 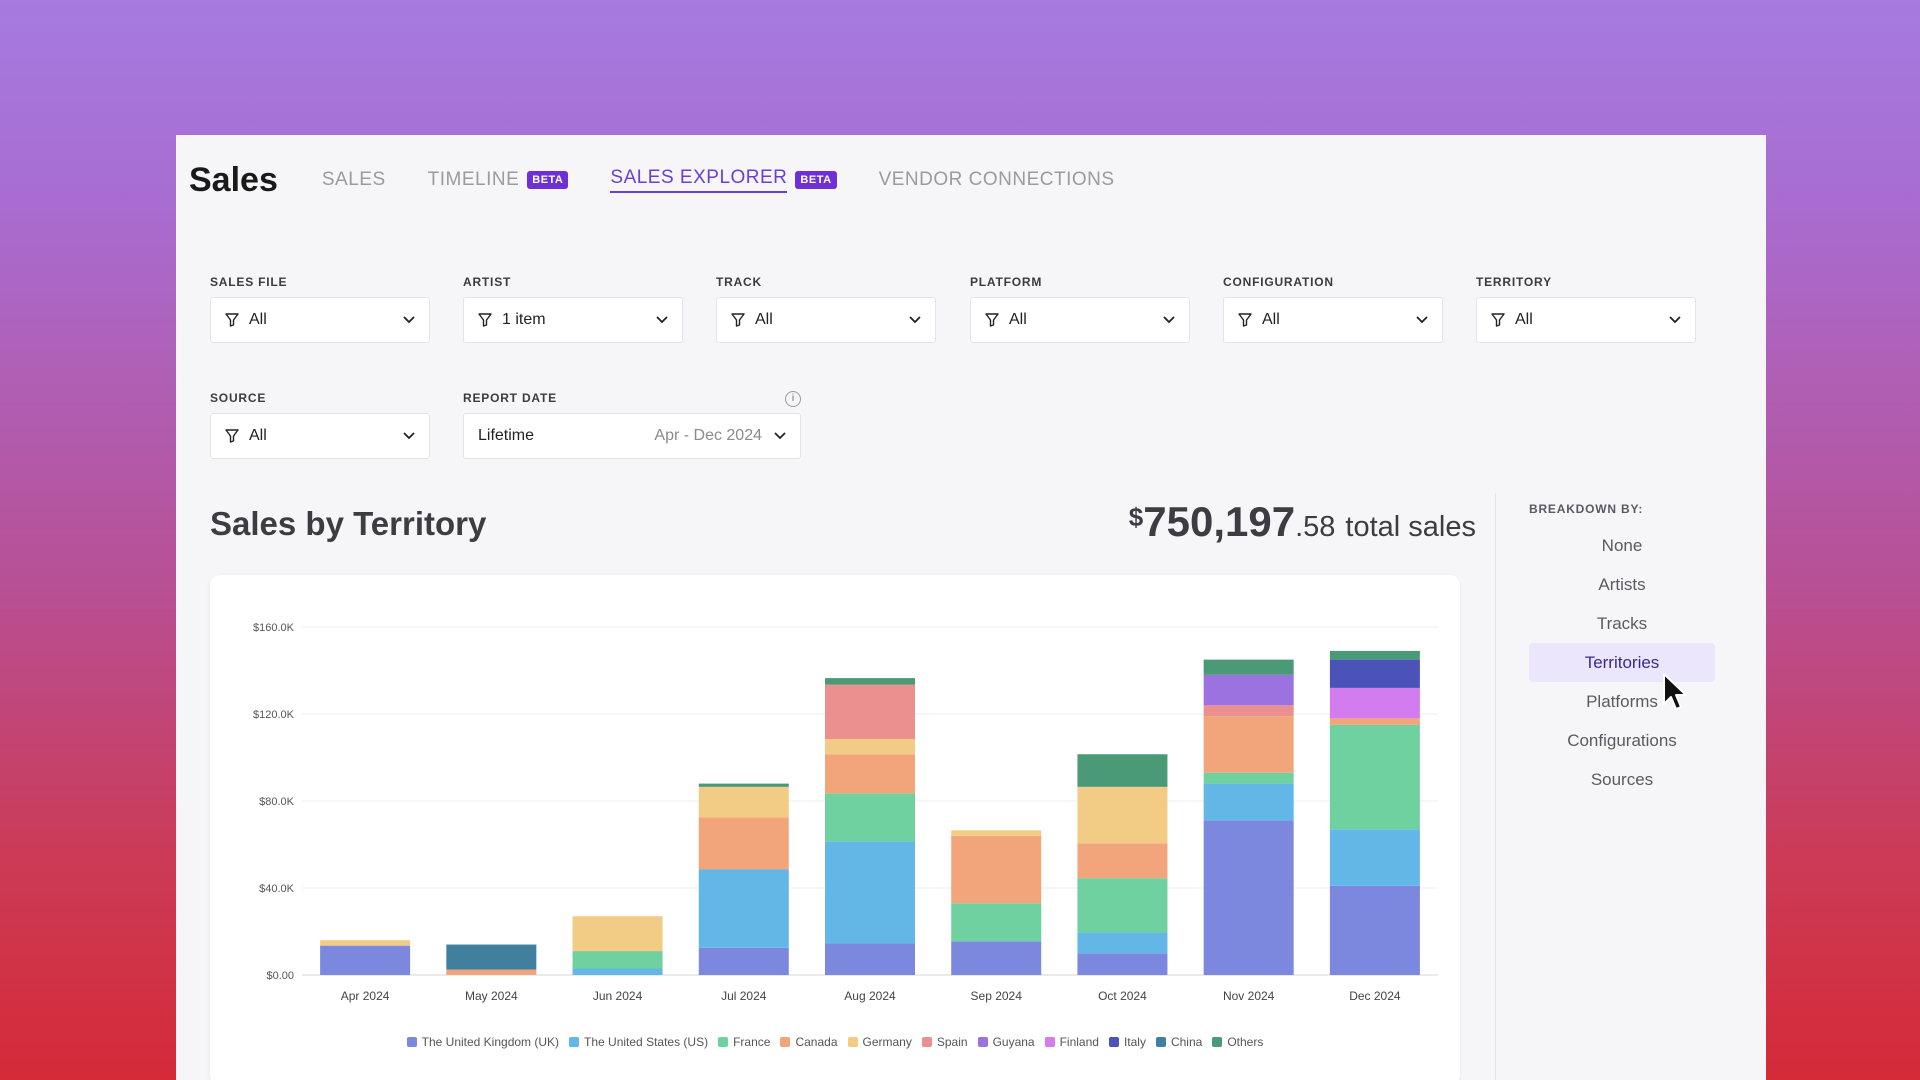 What do you see at coordinates (1586, 509) in the screenshot?
I see `breakdown-label: BREAKDOWN BY:` at bounding box center [1586, 509].